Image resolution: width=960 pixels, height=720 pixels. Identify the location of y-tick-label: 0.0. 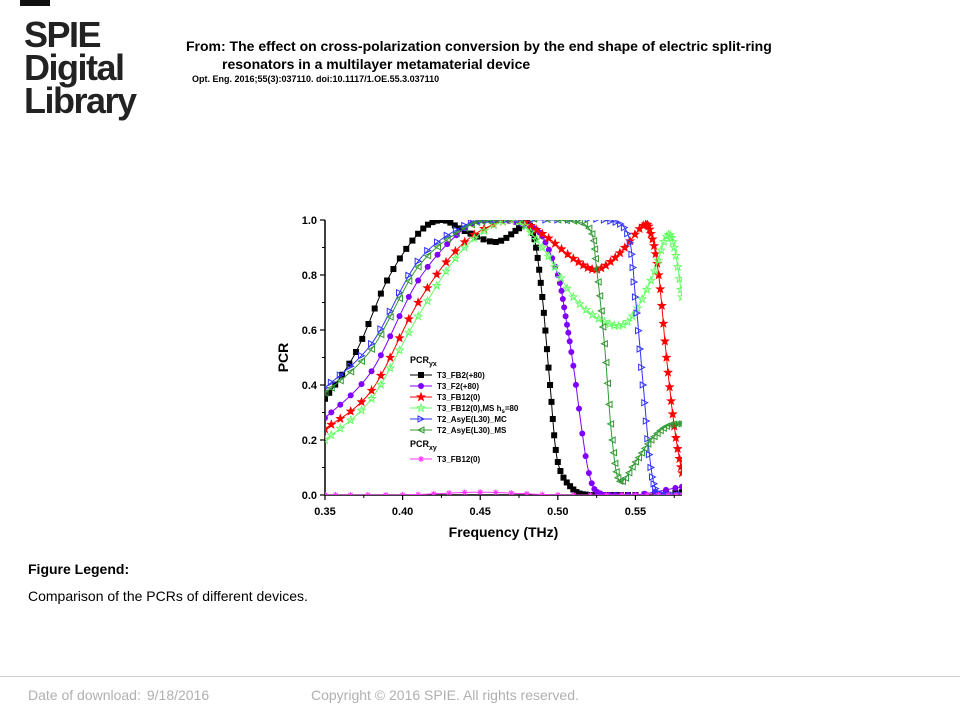
(309, 496).